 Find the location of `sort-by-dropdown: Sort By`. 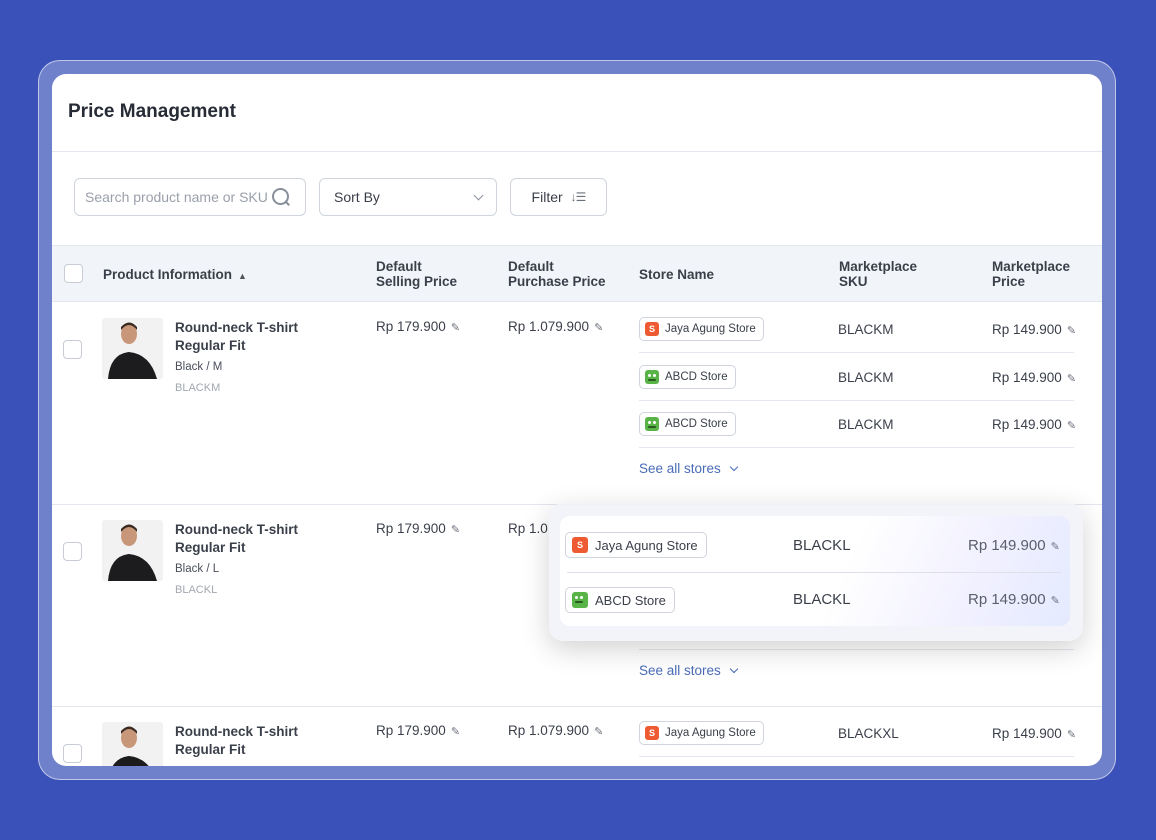

sort-by-dropdown: Sort By is located at coordinates (408, 197).